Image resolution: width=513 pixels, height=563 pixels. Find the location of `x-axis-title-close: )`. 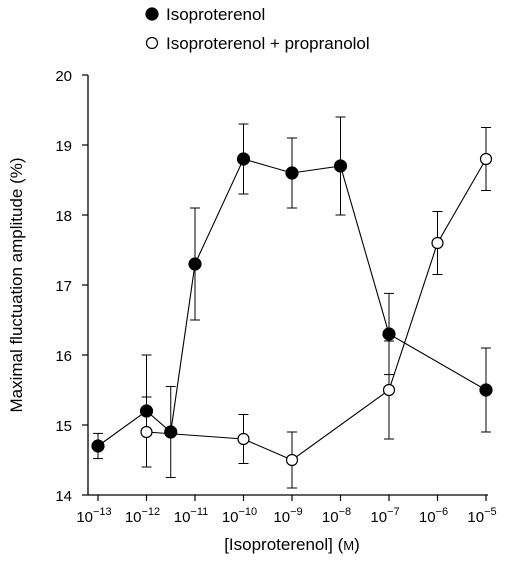

x-axis-title-close: ) is located at coordinates (357, 544).